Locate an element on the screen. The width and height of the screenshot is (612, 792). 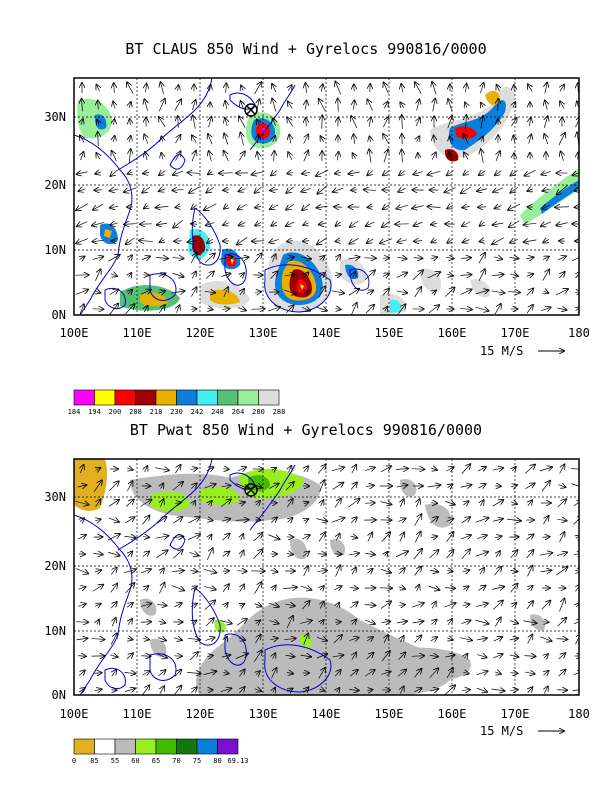
lon-label: 170E is located at coordinates (515, 714).